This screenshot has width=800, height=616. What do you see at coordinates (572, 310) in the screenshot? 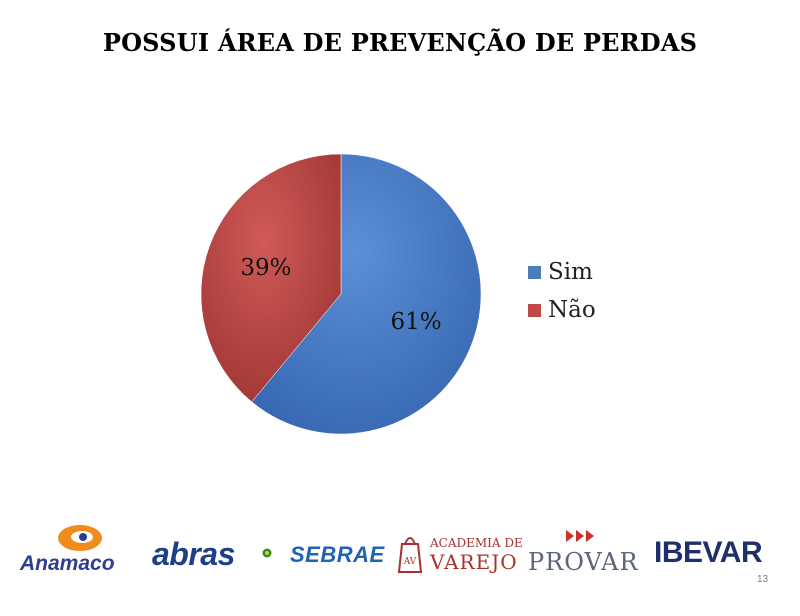
I see `legend-label-nao: Não` at bounding box center [572, 310].